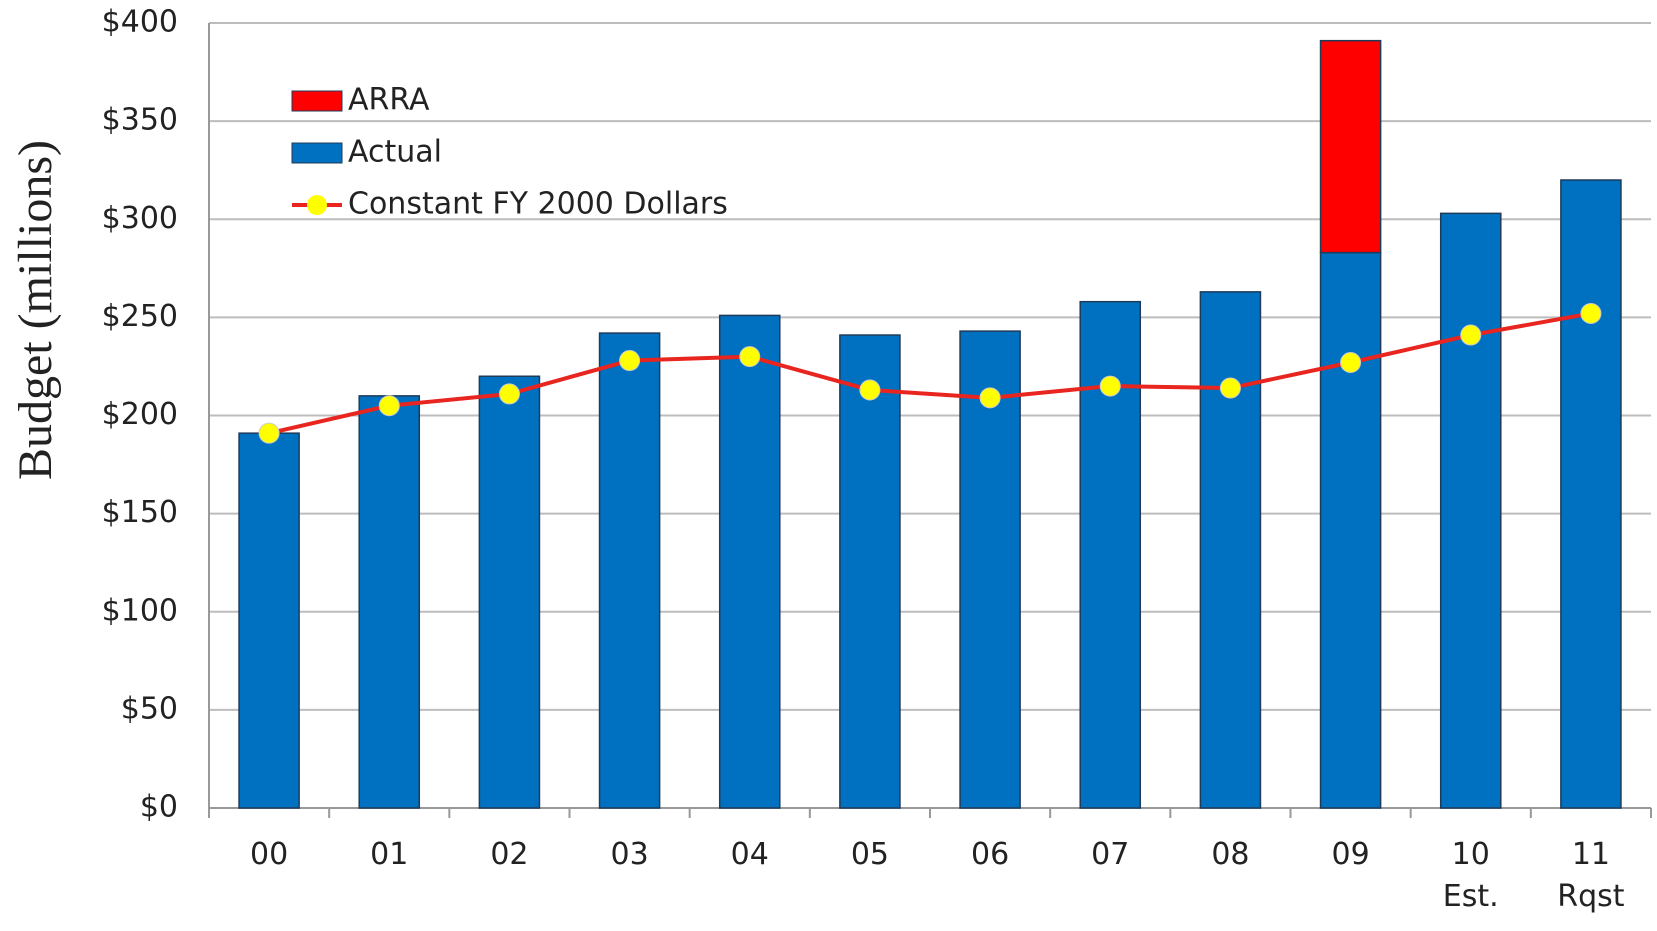  I want to click on x-tick-label: 08, so click(1230, 854).